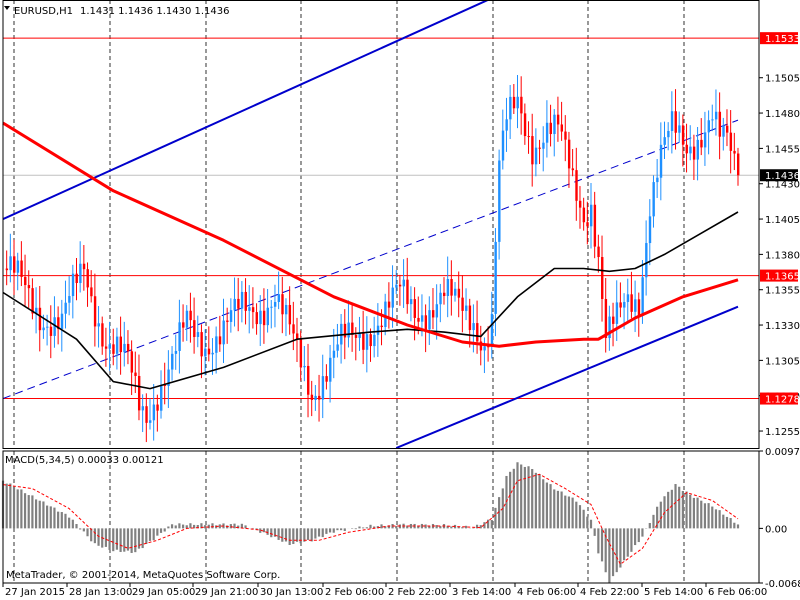 Image resolution: width=800 pixels, height=600 pixels. What do you see at coordinates (737, 592) in the screenshot?
I see `time-tick-label: 6 Feb 06:00` at bounding box center [737, 592].